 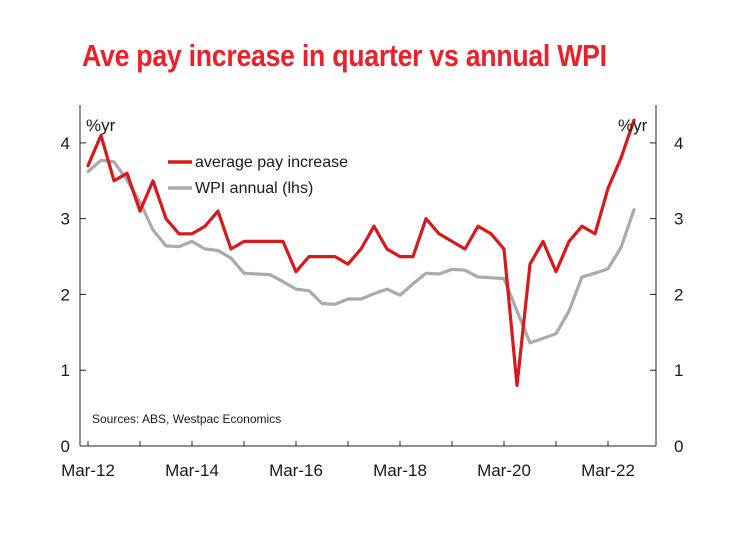 I want to click on x-tick-label: Mar-22, so click(x=608, y=470).